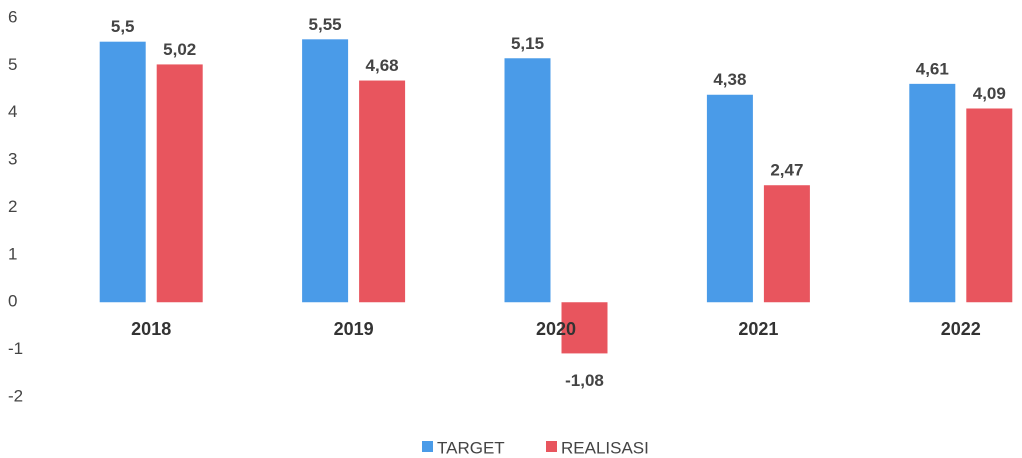 This screenshot has height=458, width=1022. Describe the element at coordinates (12, 16) in the screenshot. I see `y-tick-label: 6` at that location.